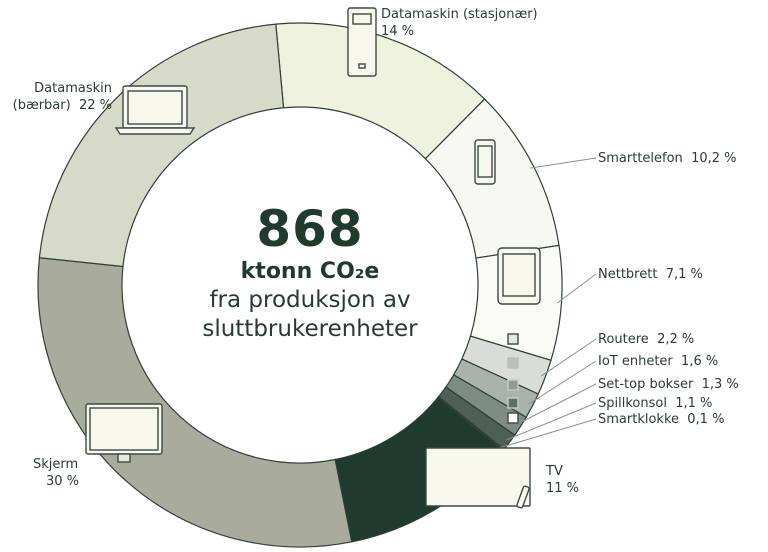 The image size is (768, 552). I want to click on leader-line-router, so click(569, 357).